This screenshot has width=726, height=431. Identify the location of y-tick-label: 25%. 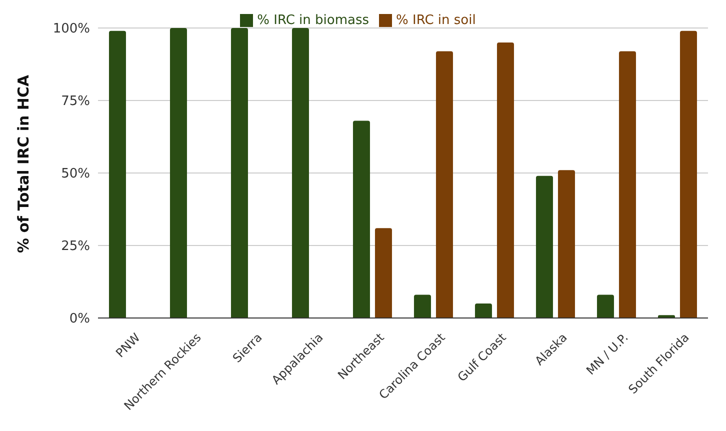
(75, 246).